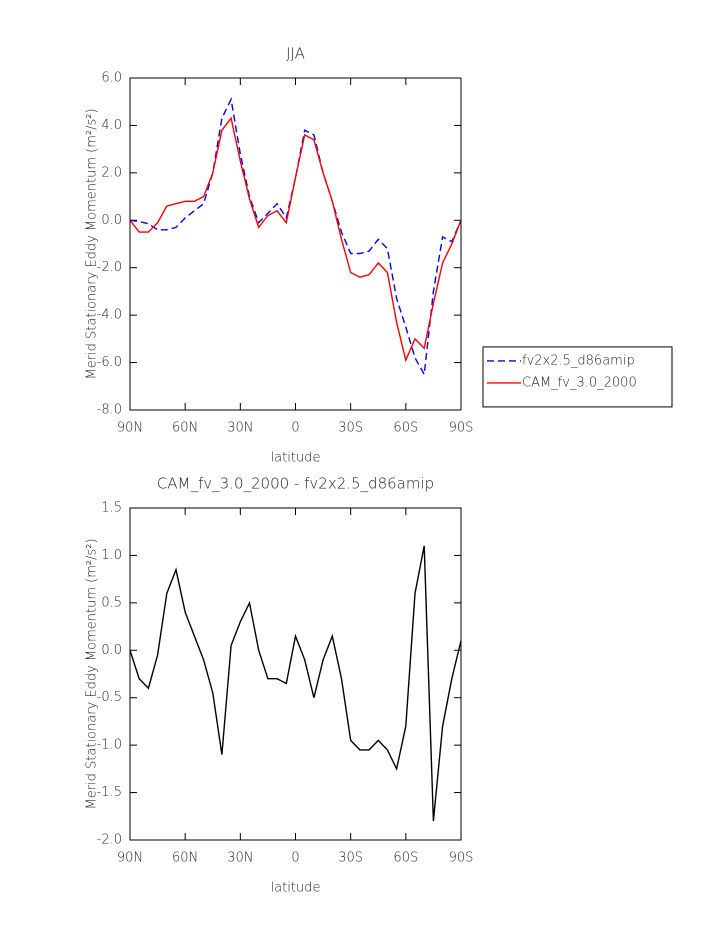  I want to click on chart-title: CAM_fv_3.0_2000 - fv2x2.5_d86amip, so click(295, 484).